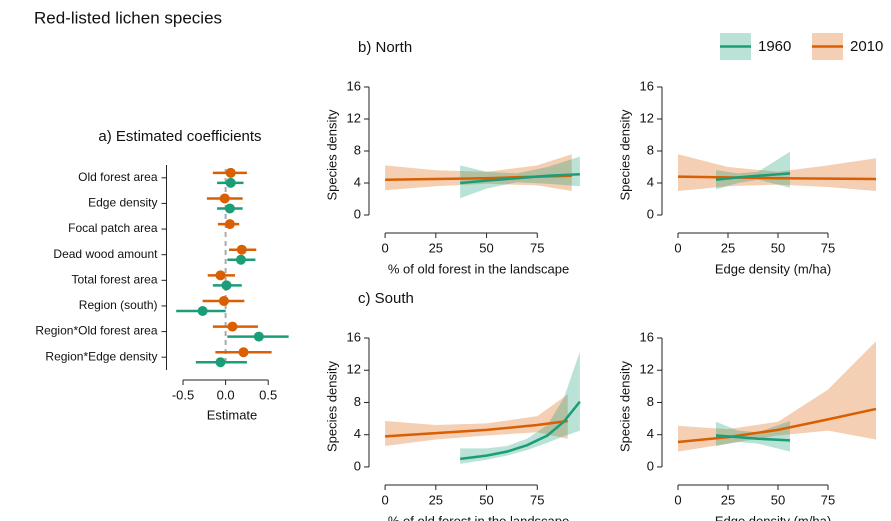 The width and height of the screenshot is (891, 521). Describe the element at coordinates (118, 177) in the screenshot. I see `y-tick-label: Old forest area` at that location.